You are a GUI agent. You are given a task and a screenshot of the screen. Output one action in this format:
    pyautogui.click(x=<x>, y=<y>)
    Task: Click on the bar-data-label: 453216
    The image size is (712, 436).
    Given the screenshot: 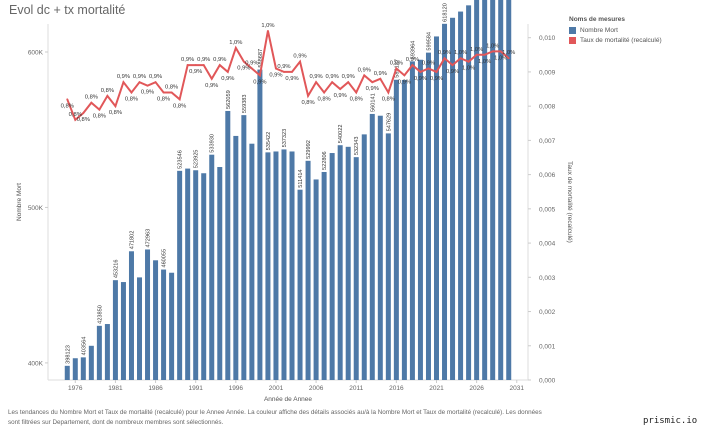 What is the action you would take?
    pyautogui.click(x=116, y=268)
    